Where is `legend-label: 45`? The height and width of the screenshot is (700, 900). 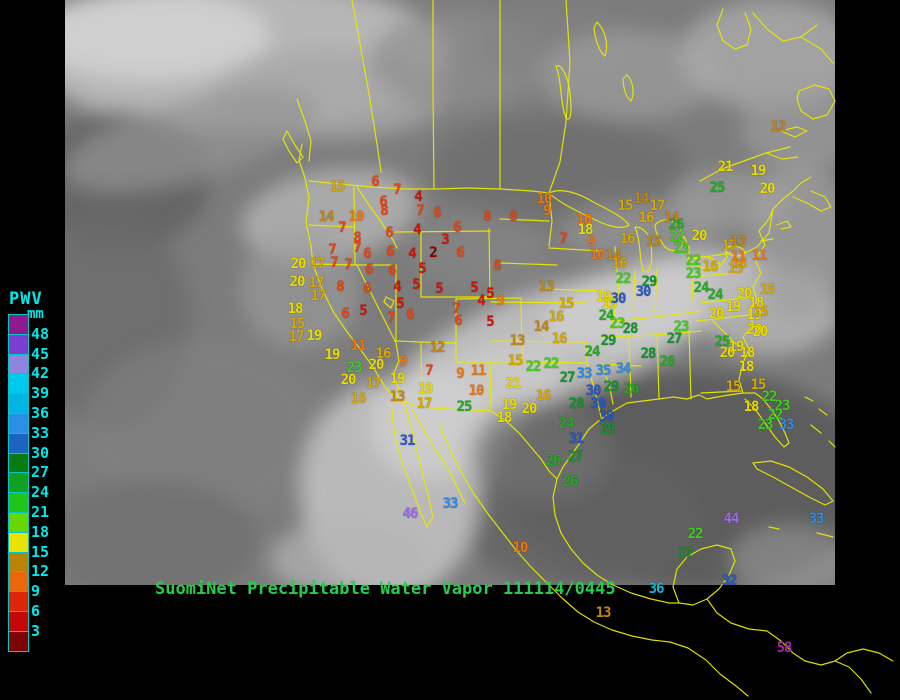
legend-label: 45 is located at coordinates (40, 353).